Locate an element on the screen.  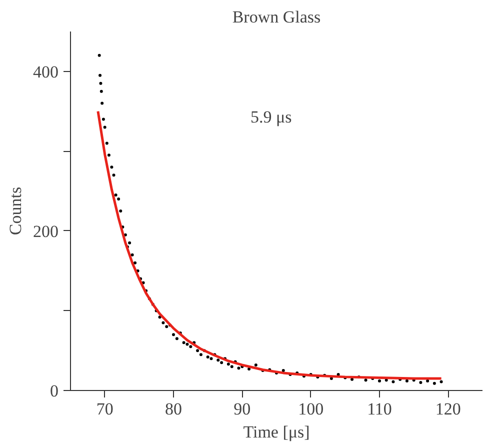
annotation: 5.9 μs is located at coordinates (271, 117).